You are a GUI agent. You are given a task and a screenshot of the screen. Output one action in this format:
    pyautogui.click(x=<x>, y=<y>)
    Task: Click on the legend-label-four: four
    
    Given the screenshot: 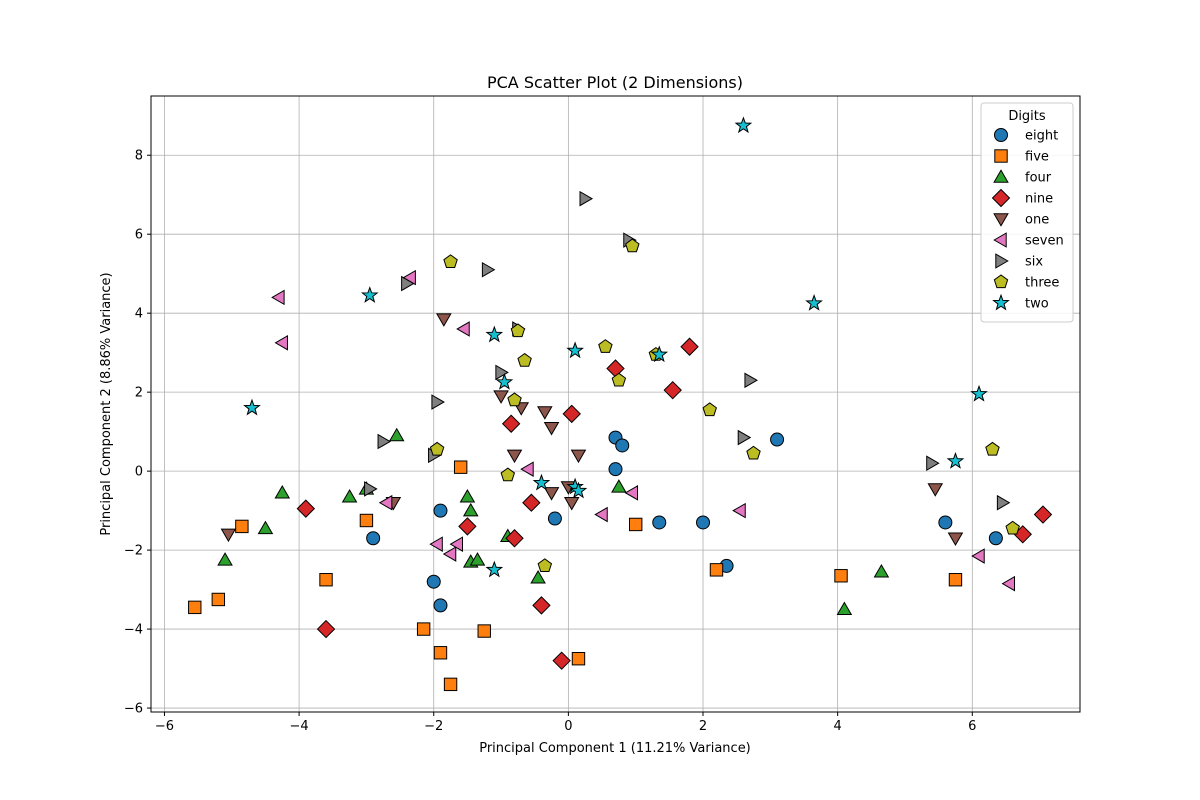 What is the action you would take?
    pyautogui.click(x=1038, y=178)
    